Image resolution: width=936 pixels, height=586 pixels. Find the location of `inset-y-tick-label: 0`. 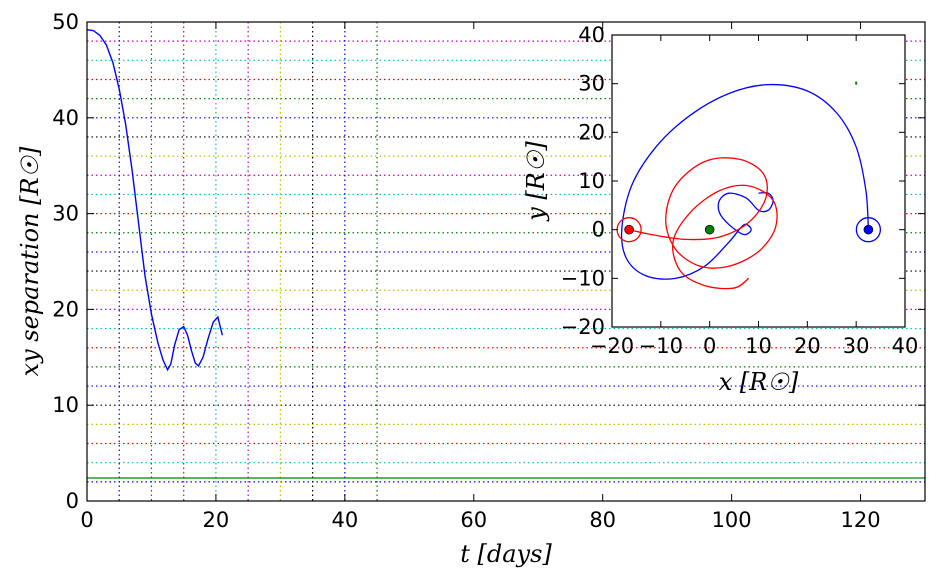

inset-y-tick-label: 0 is located at coordinates (598, 230).